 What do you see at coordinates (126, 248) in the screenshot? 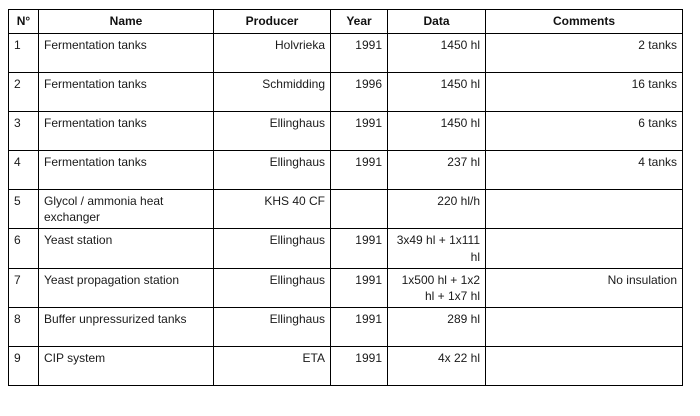
I see `cell-name: Yeast station` at bounding box center [126, 248].